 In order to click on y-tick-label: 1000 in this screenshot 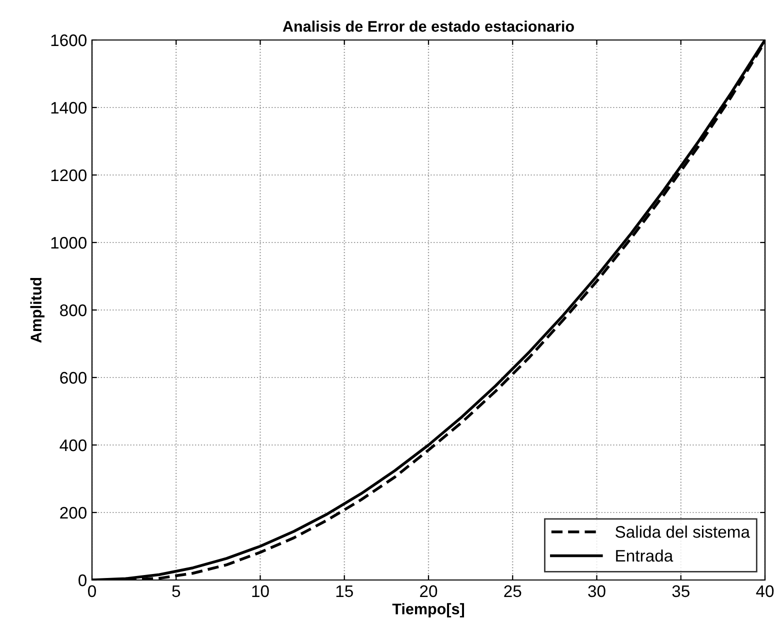, I will do `click(68, 242)`.